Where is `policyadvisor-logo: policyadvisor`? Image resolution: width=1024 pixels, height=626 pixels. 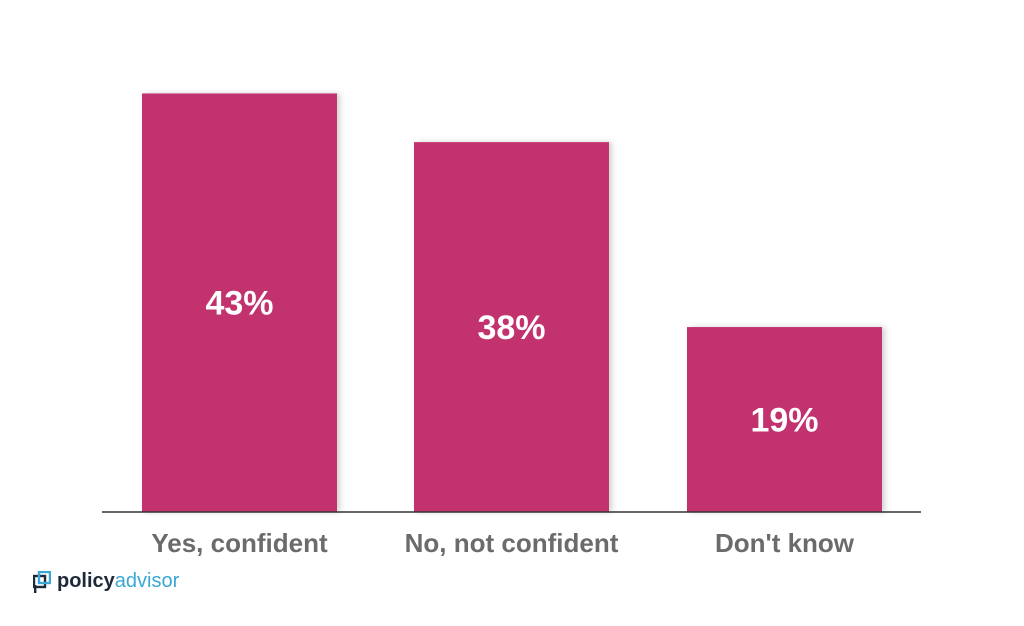
policyadvisor-logo: policyadvisor is located at coordinates (106, 581).